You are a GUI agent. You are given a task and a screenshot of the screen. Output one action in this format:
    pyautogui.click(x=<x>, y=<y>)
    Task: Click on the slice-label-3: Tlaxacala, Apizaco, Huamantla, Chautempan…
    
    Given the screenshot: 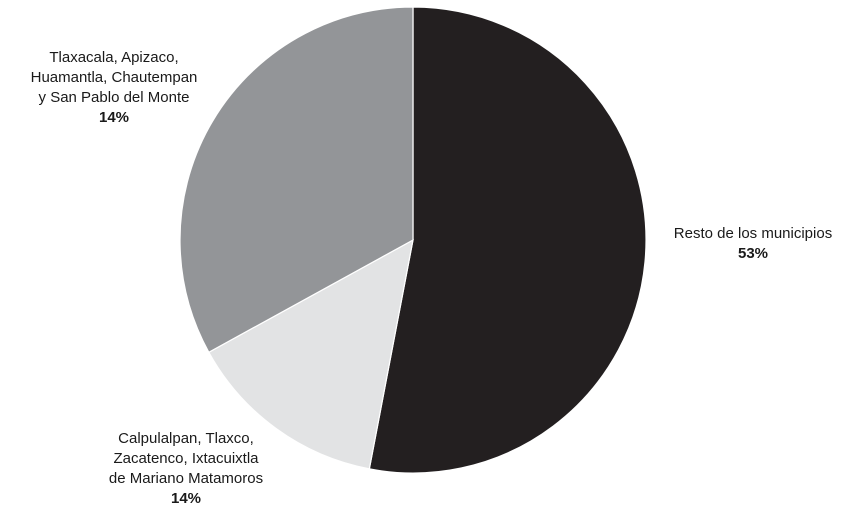 What is the action you would take?
    pyautogui.click(x=114, y=87)
    